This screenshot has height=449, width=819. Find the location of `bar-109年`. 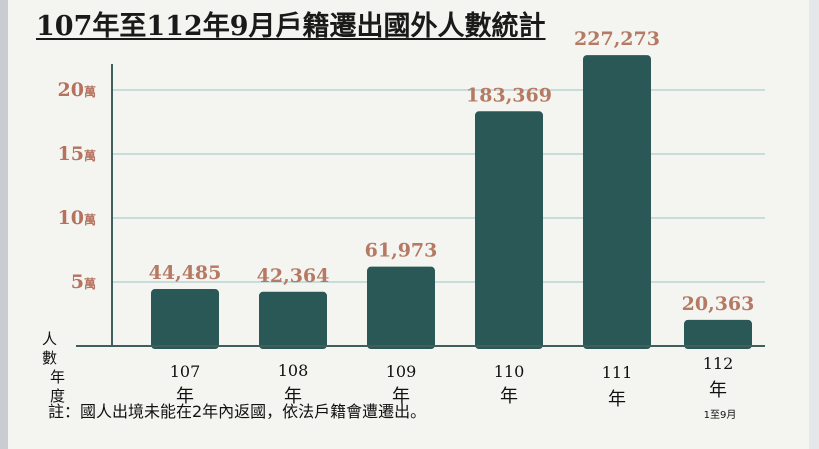

bar-109年 is located at coordinates (401, 307).